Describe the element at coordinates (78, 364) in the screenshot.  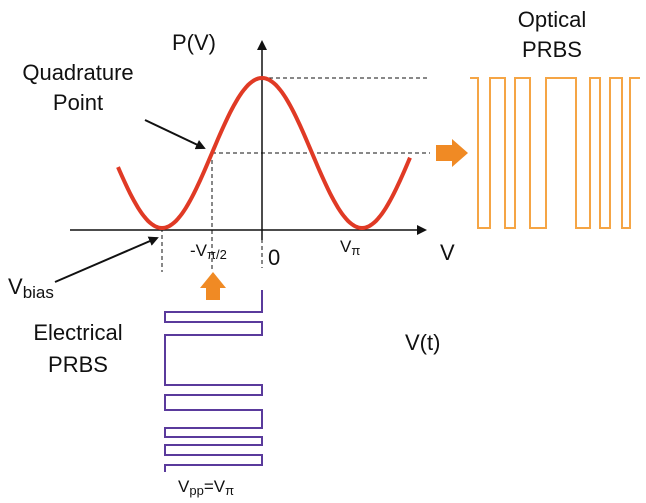
I see `electrical-label: PRBS` at that location.